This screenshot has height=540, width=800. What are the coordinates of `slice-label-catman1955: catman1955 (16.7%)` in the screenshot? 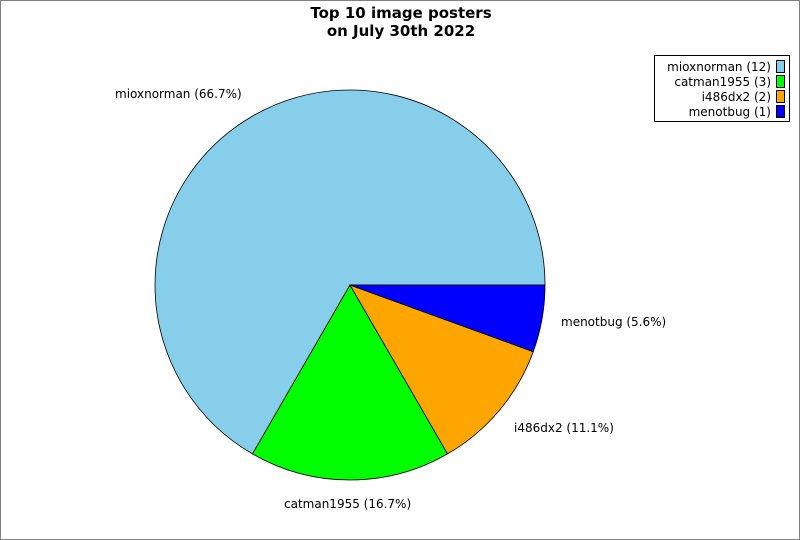 It's located at (347, 504).